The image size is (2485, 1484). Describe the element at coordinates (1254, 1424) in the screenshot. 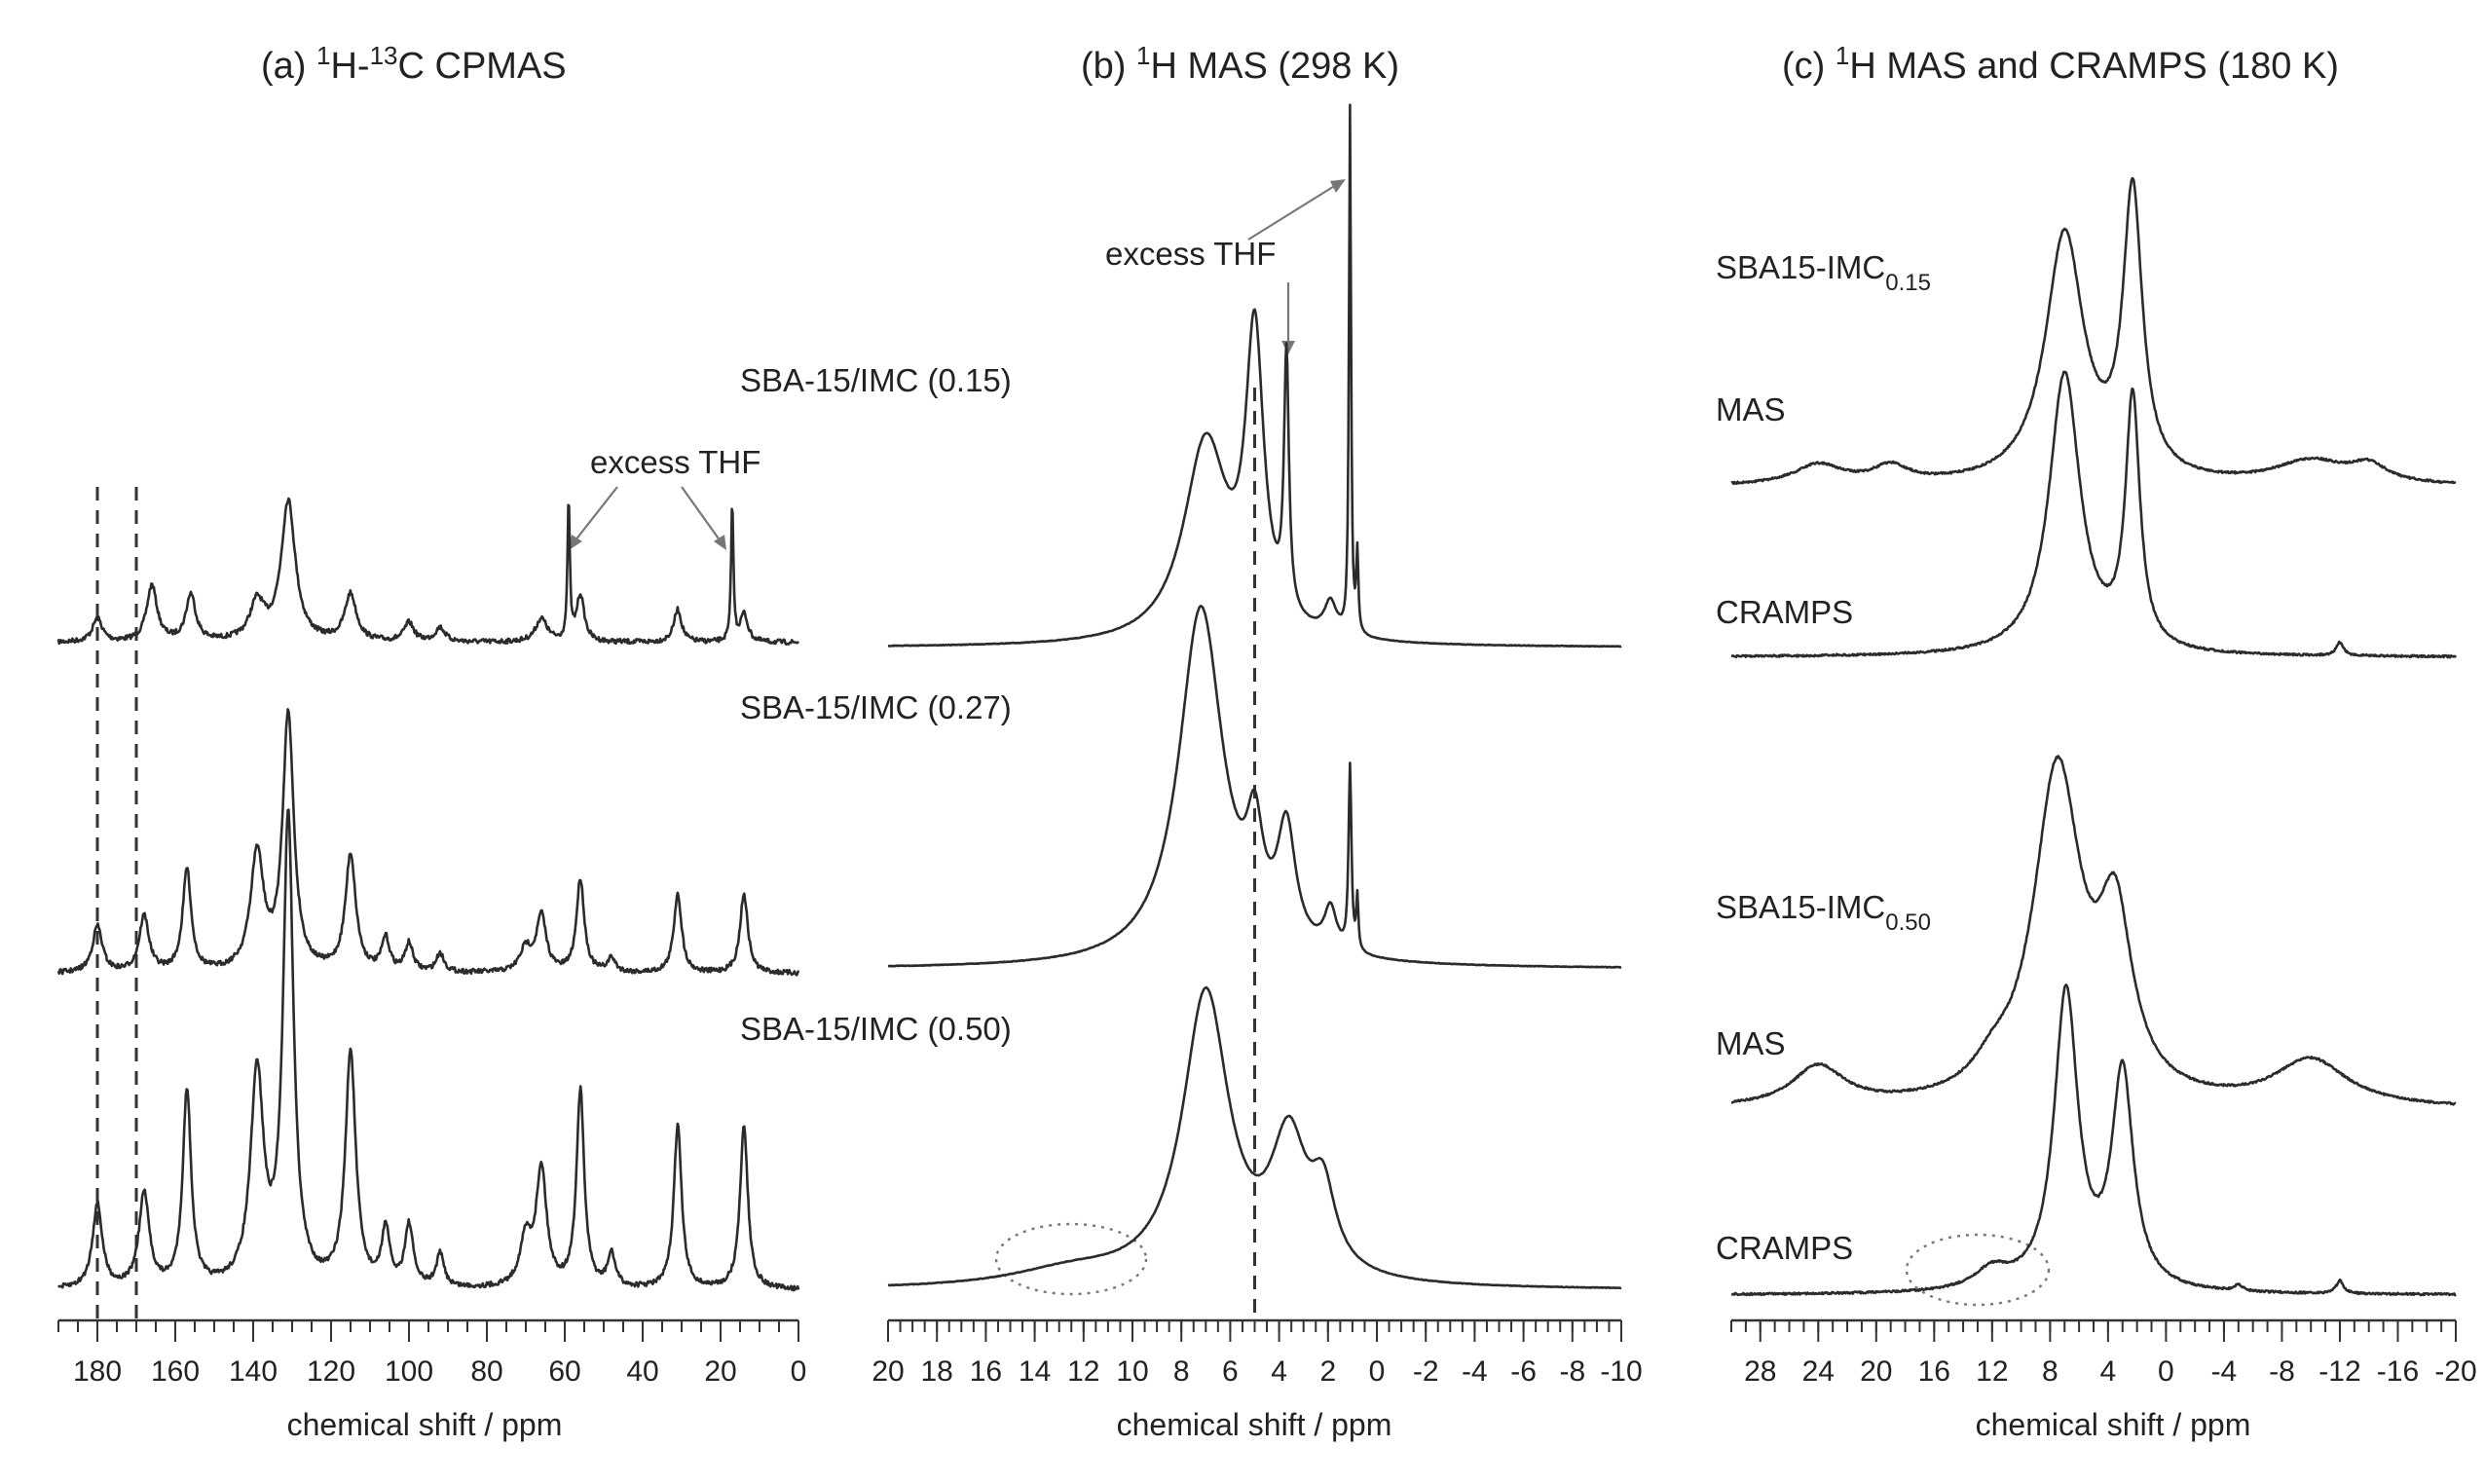

I see `b-xlabel: chemical shift / ppm` at that location.